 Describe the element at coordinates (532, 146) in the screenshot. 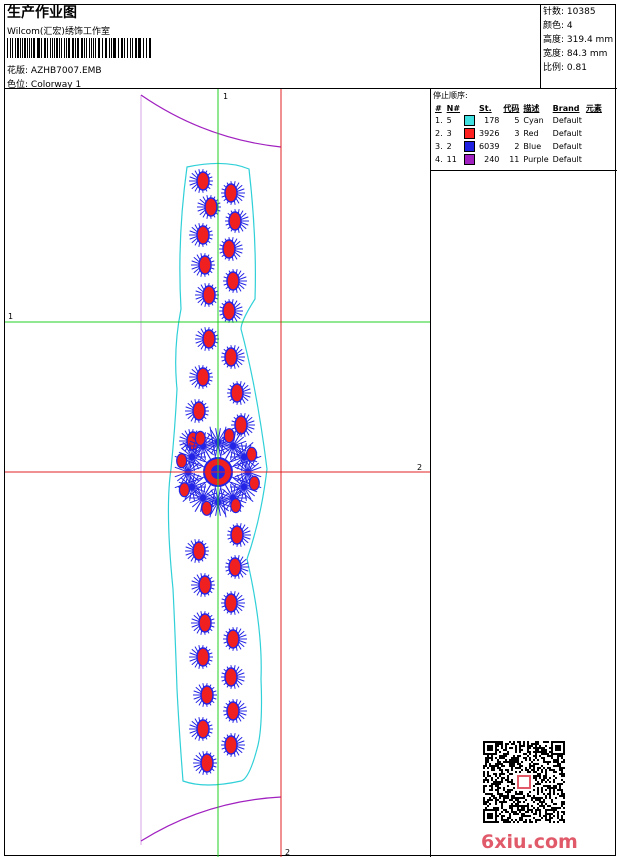

I see `row-desc: Blue` at that location.